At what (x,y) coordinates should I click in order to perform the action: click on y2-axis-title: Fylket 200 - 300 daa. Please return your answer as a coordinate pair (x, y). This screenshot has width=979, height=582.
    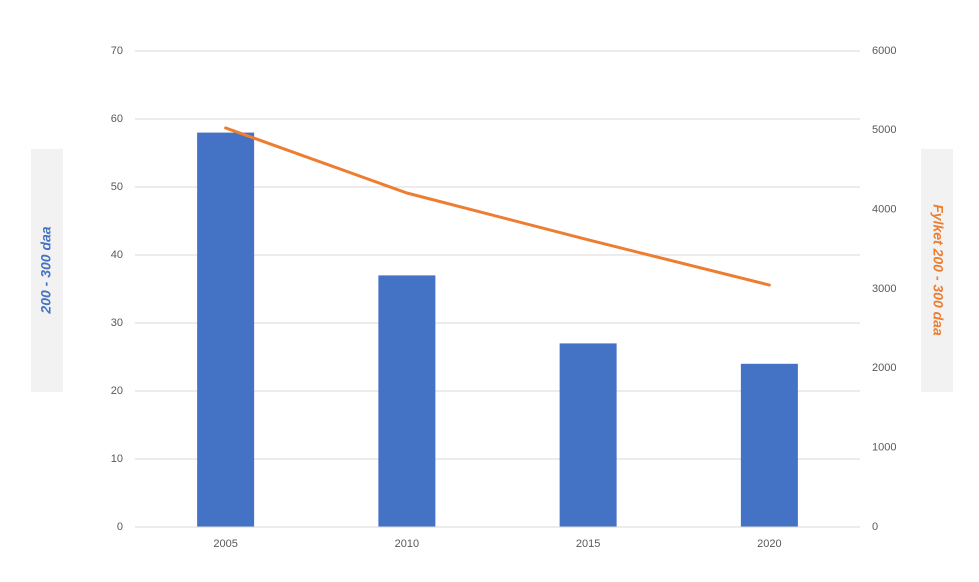
    Looking at the image, I should click on (938, 270).